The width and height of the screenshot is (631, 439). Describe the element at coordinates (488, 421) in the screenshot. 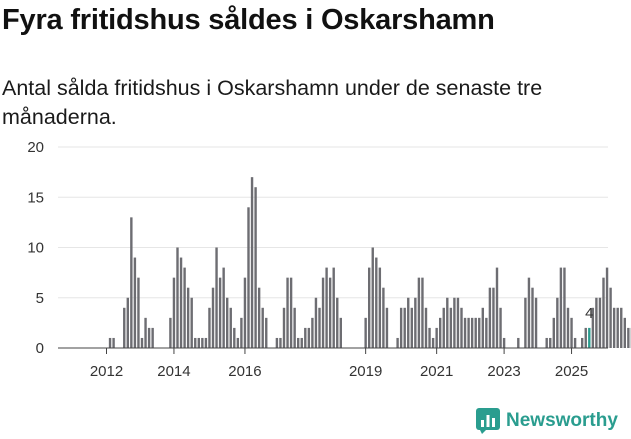

I see `newsworthy-logo-icon` at that location.